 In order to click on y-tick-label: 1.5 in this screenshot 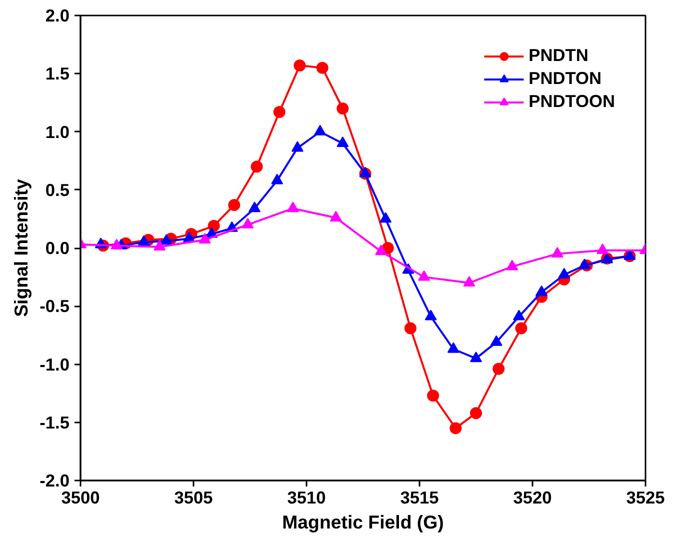, I will do `click(57, 74)`.